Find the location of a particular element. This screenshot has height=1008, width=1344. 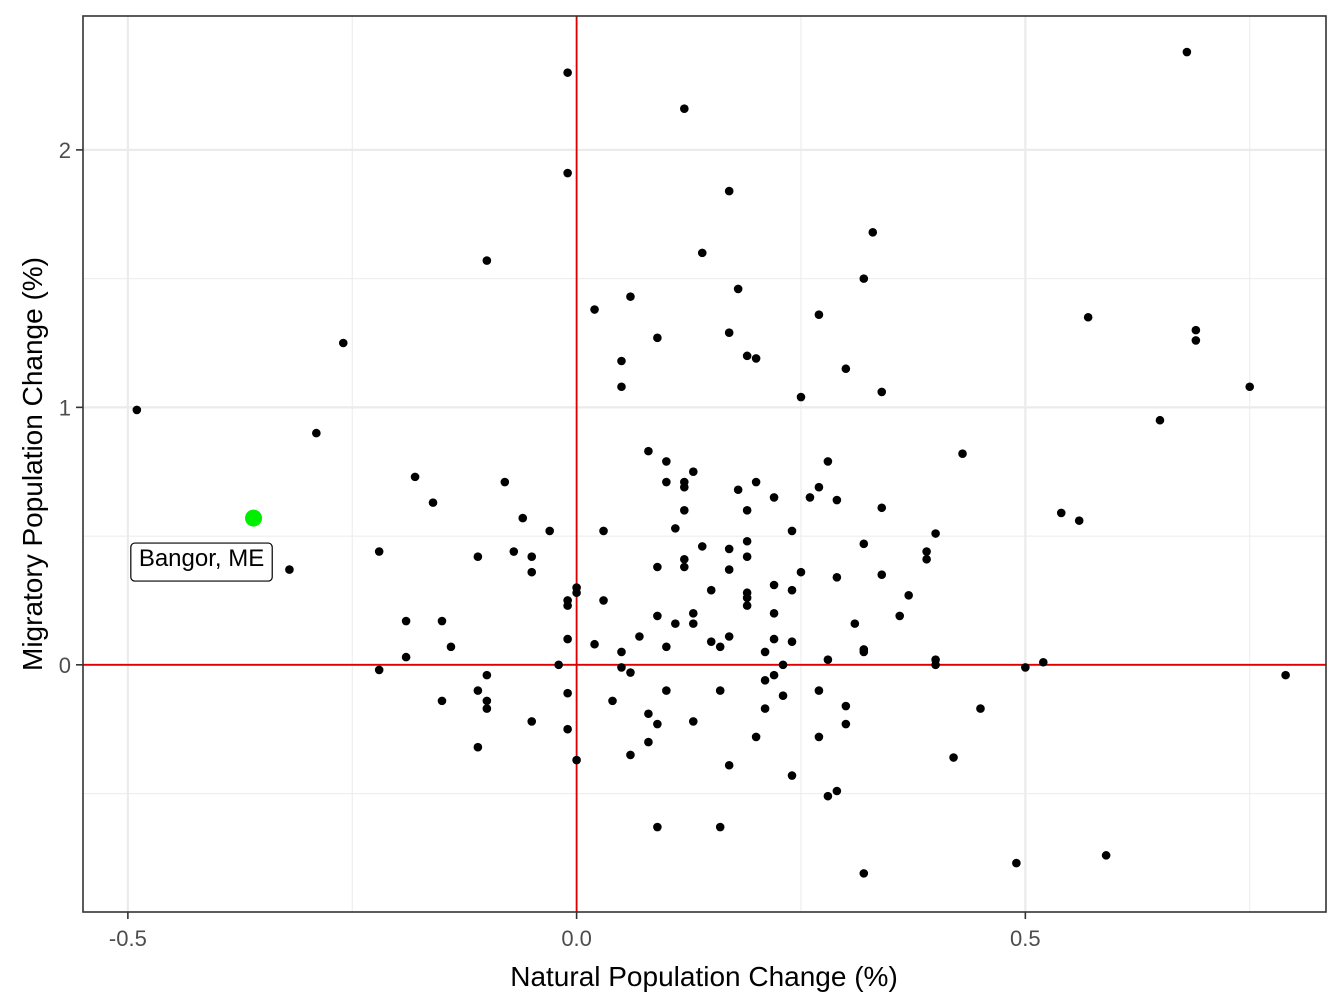

annotation-layer: Bangor, ME is located at coordinates (201, 562).